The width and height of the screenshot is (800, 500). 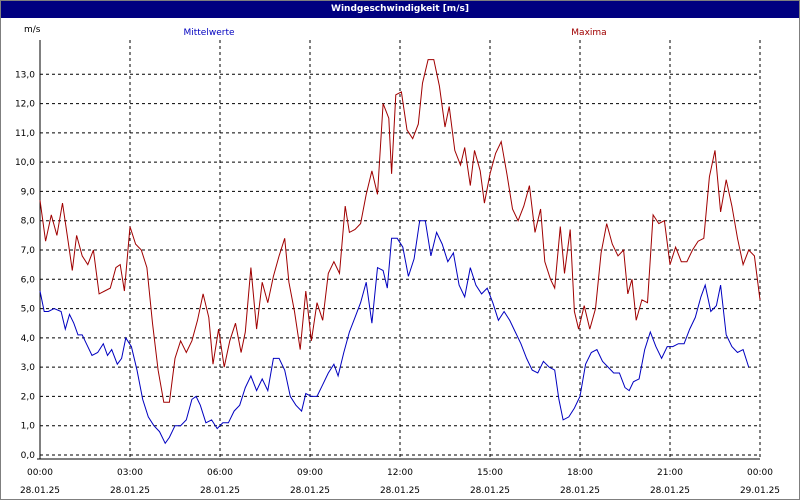 What do you see at coordinates (310, 473) in the screenshot?
I see `x-tick-time: 09:00` at bounding box center [310, 473].